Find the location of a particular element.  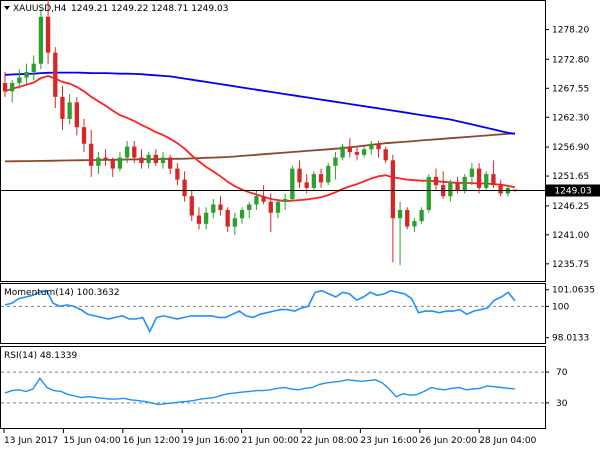

rsi-levels is located at coordinates (273, 387).